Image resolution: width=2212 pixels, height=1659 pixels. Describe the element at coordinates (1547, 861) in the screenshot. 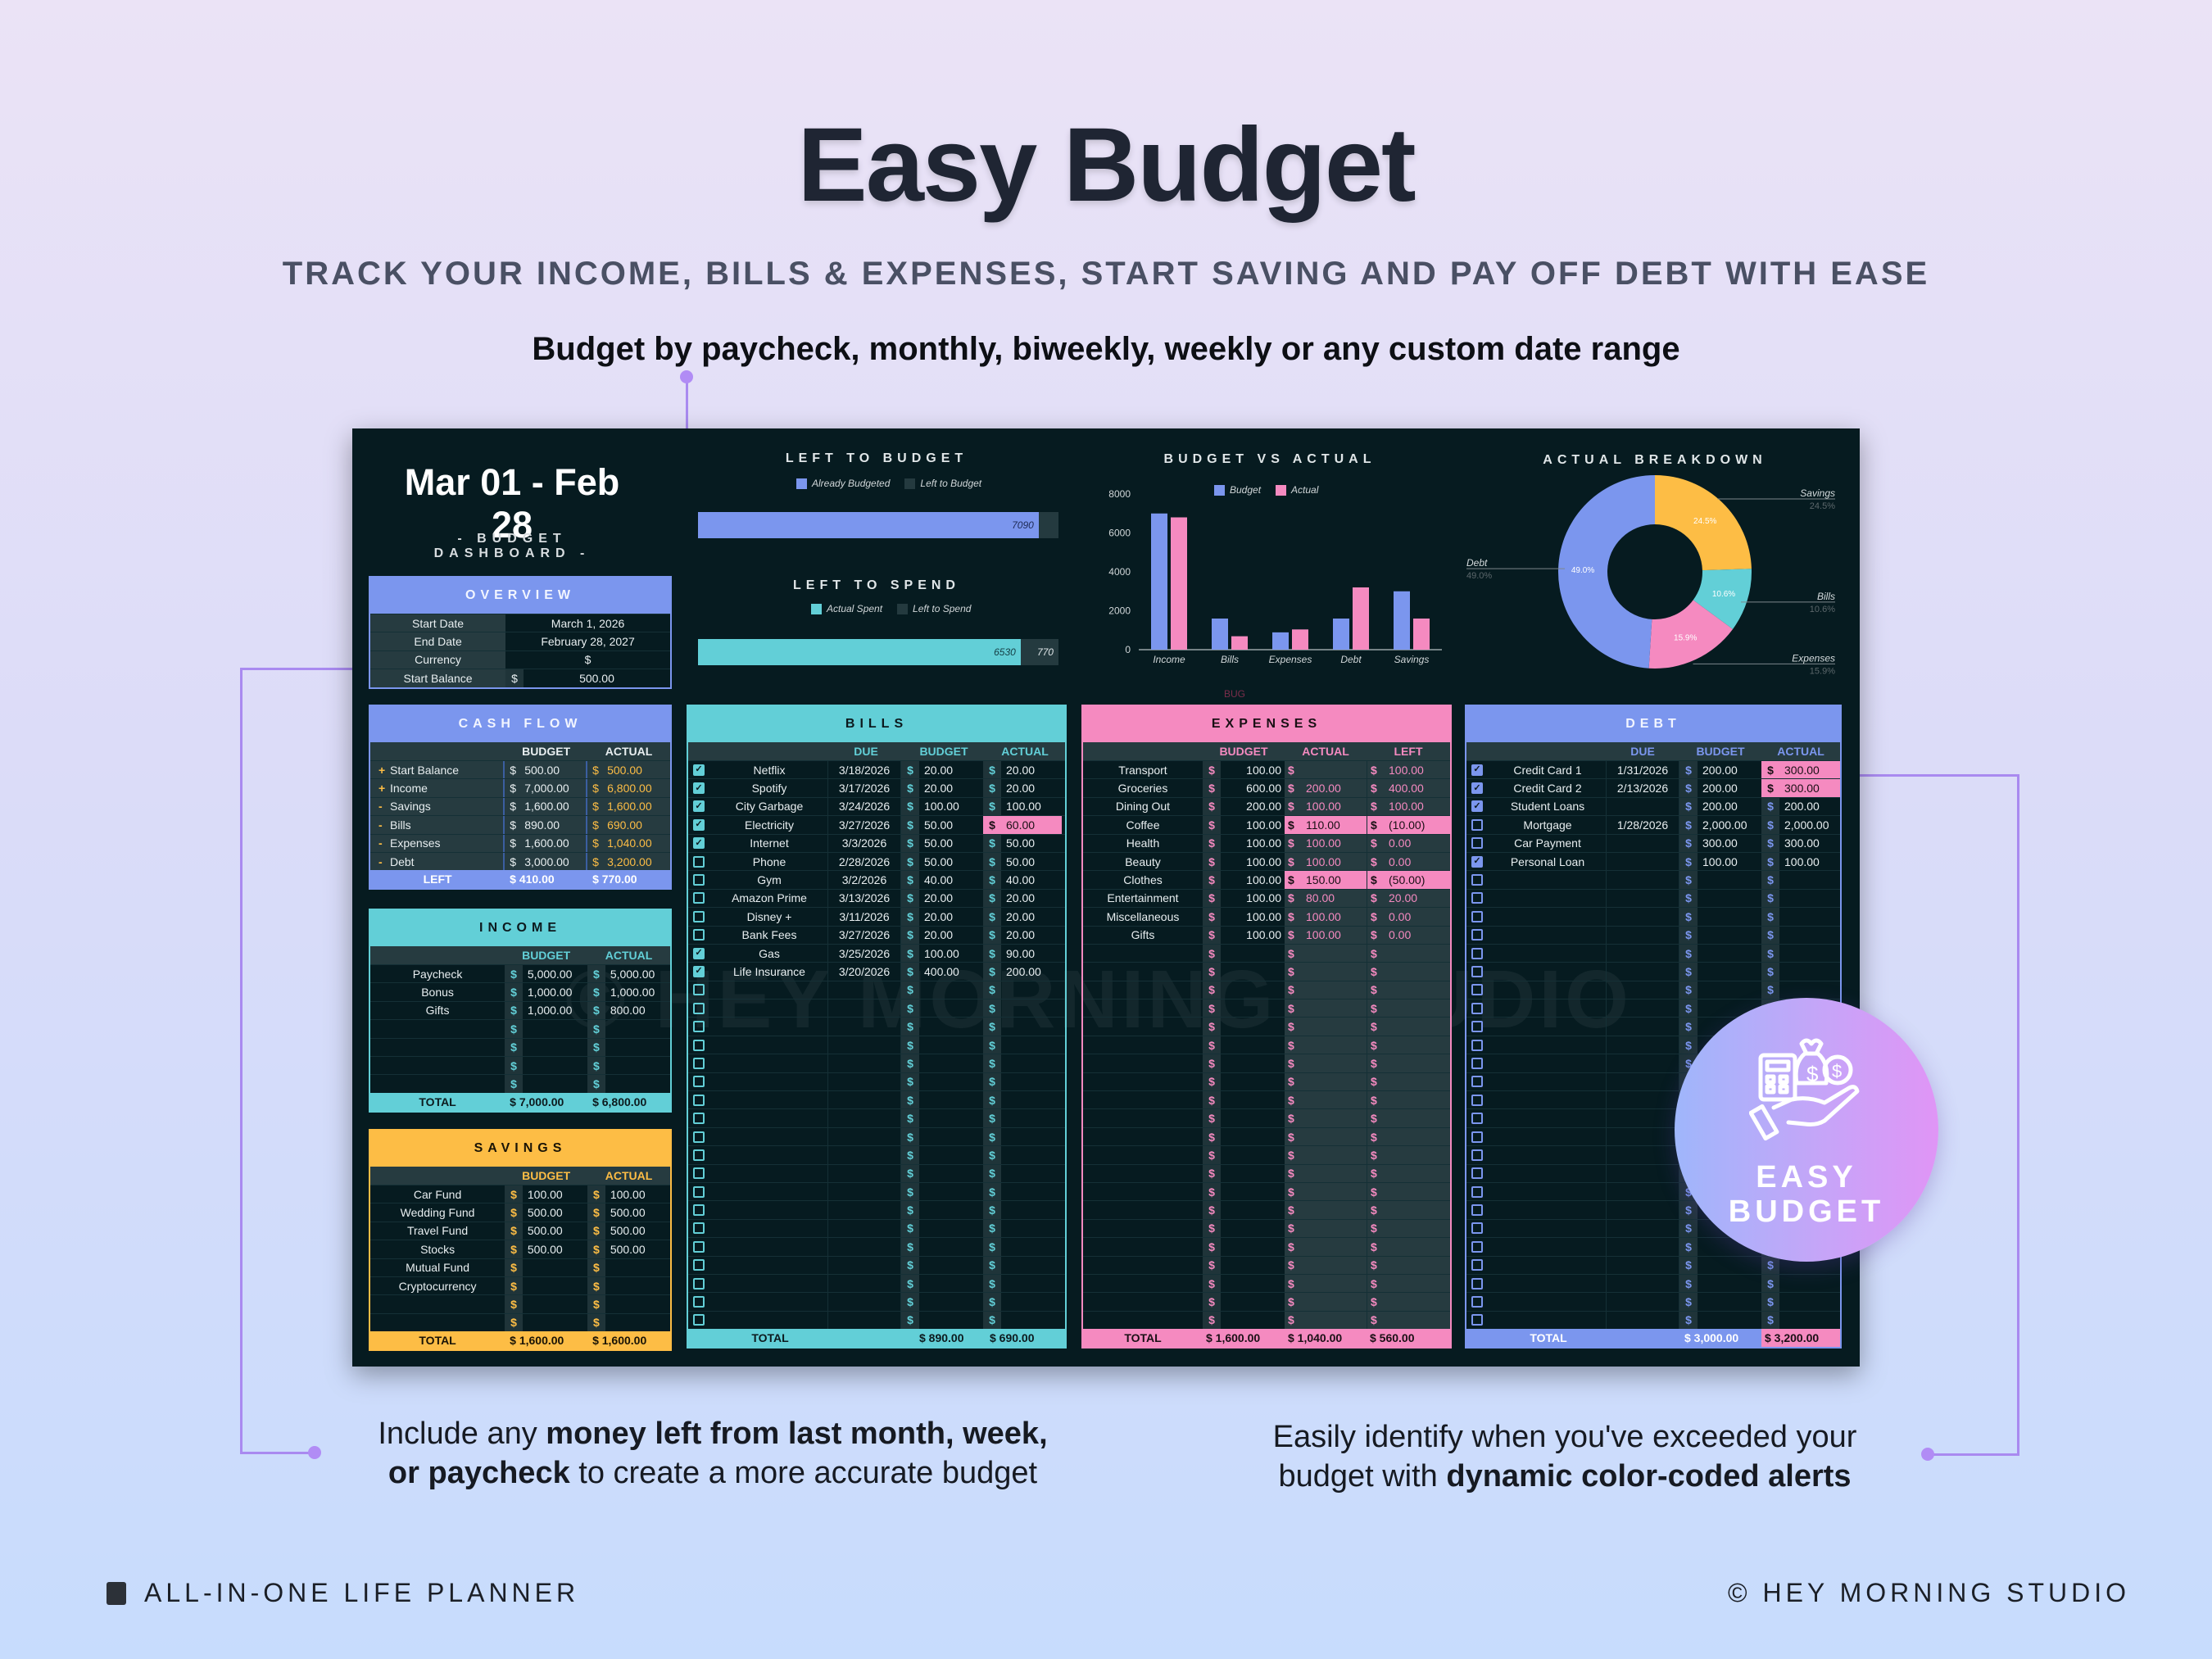

I see `item-name: Personal Loan` at that location.